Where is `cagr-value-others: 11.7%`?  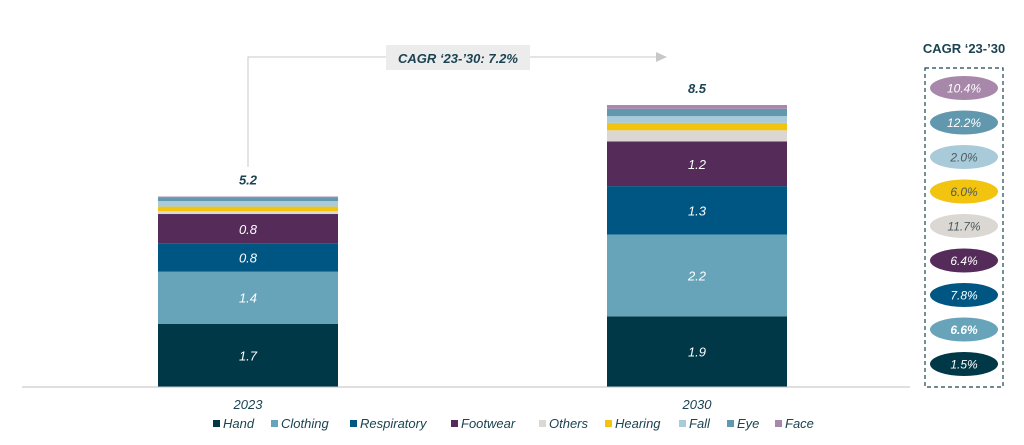
cagr-value-others: 11.7% is located at coordinates (963, 227).